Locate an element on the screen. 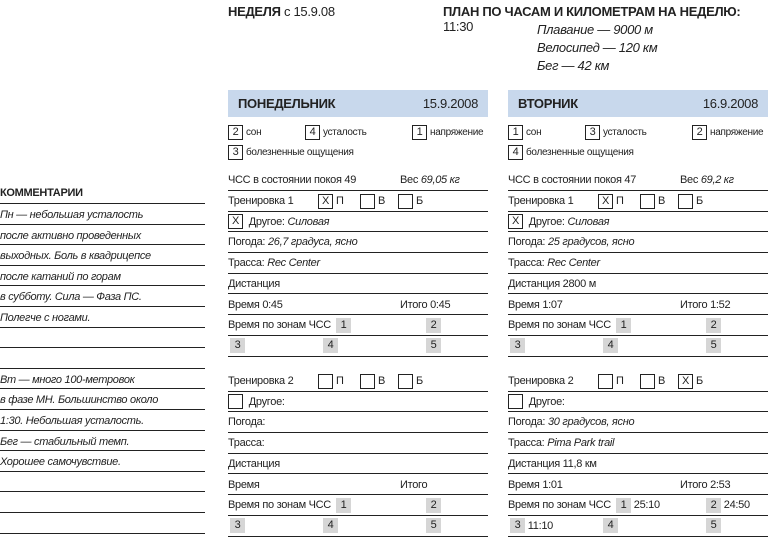  other-label: Другое: is located at coordinates (266, 221).